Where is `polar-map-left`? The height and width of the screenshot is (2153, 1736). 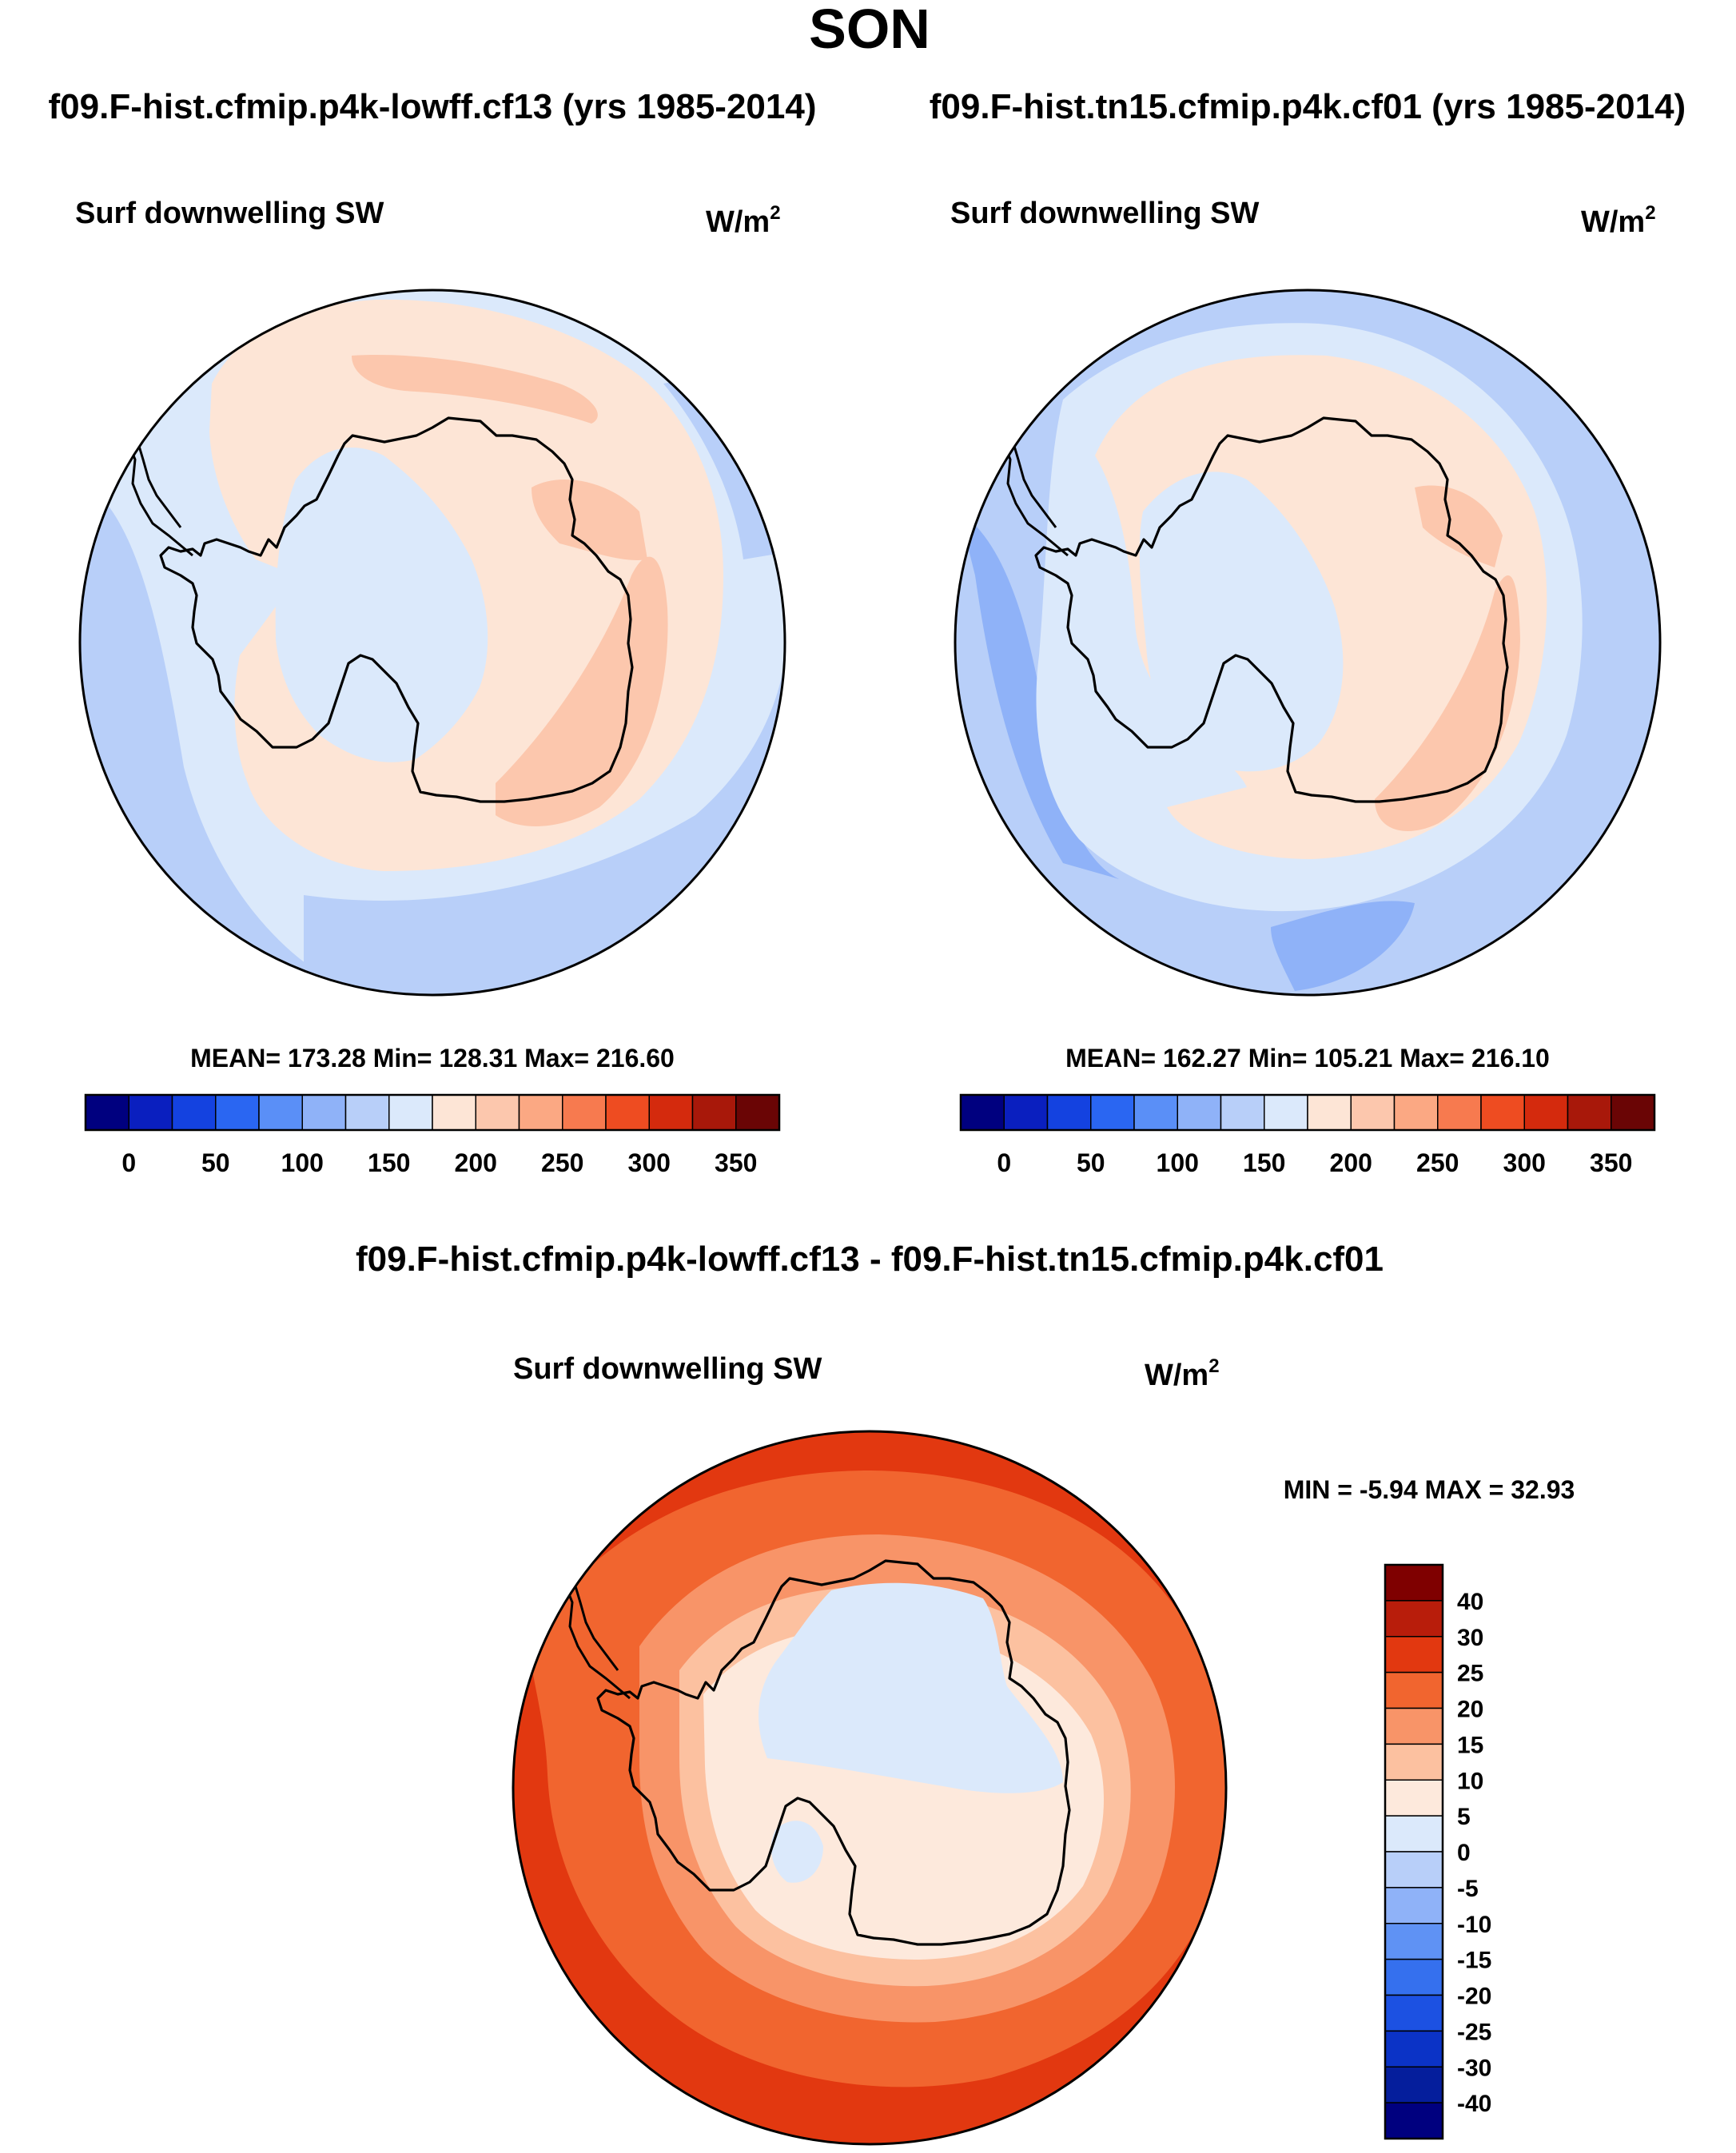
polar-map-left is located at coordinates (432, 642).